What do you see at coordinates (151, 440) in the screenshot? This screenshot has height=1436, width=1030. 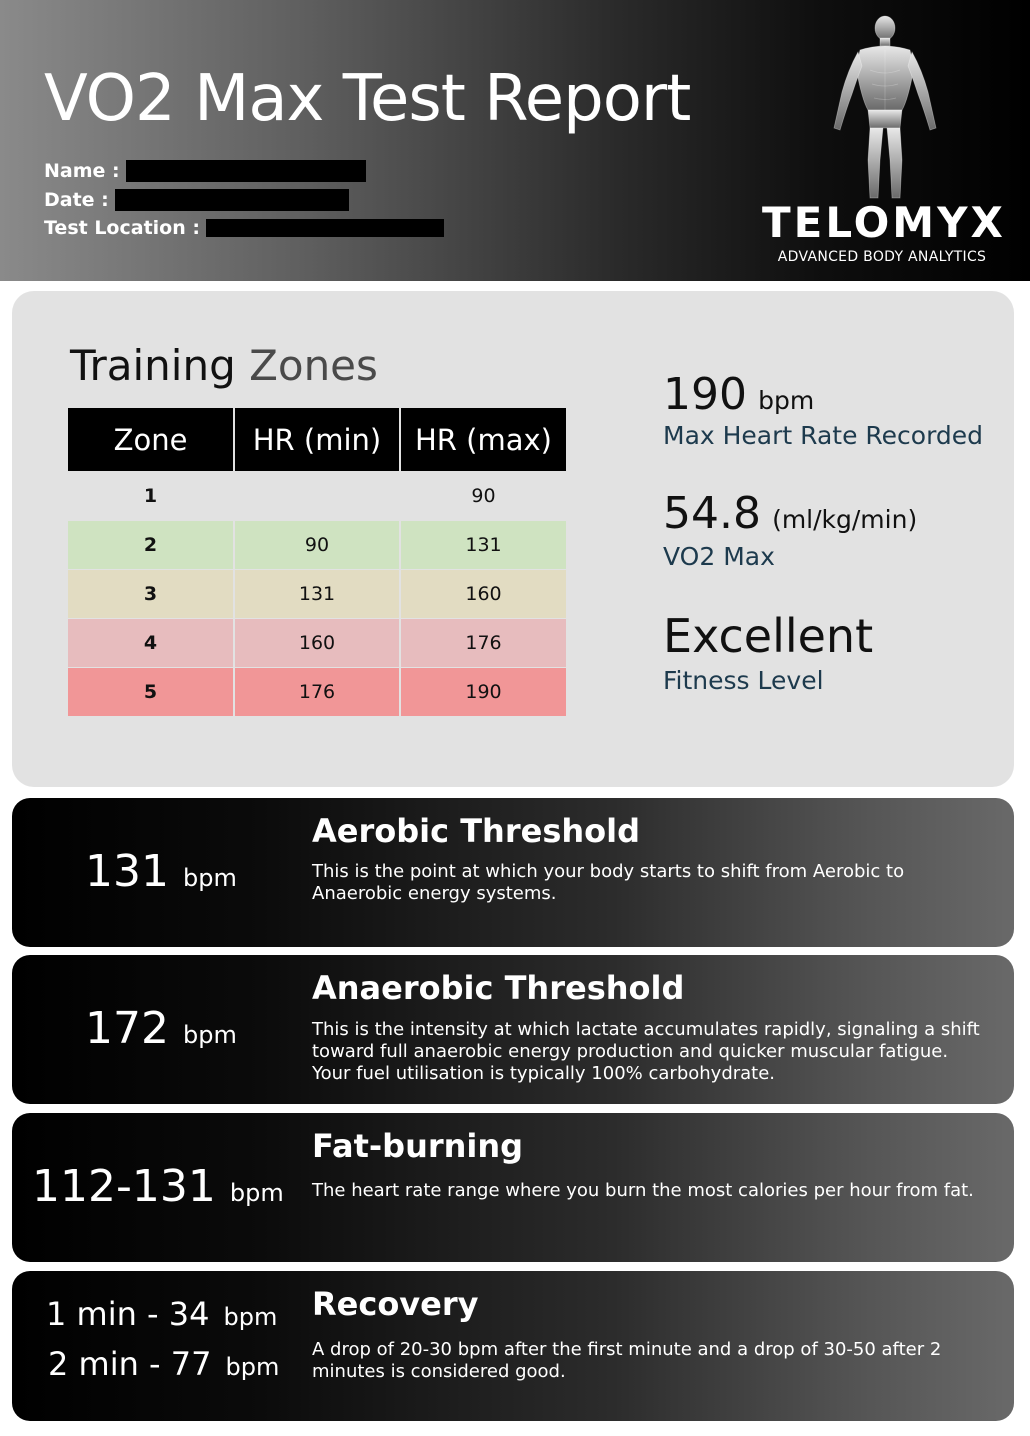 I see `column-header-zone: Zone` at bounding box center [151, 440].